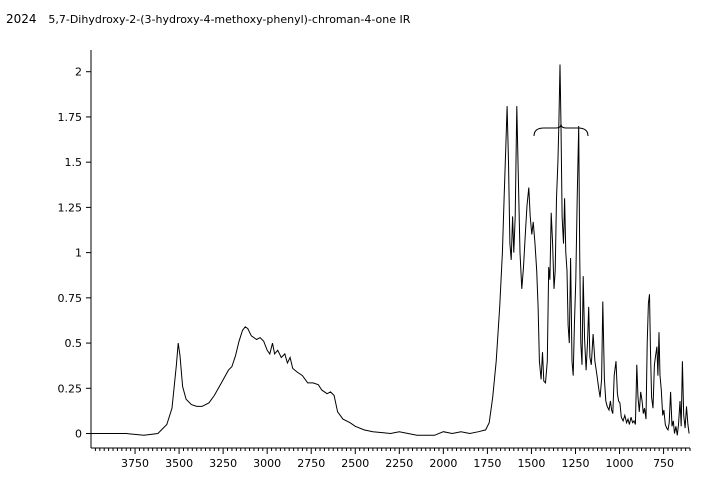  Describe the element at coordinates (355, 463) in the screenshot. I see `x-tick-label: 2500` at that location.